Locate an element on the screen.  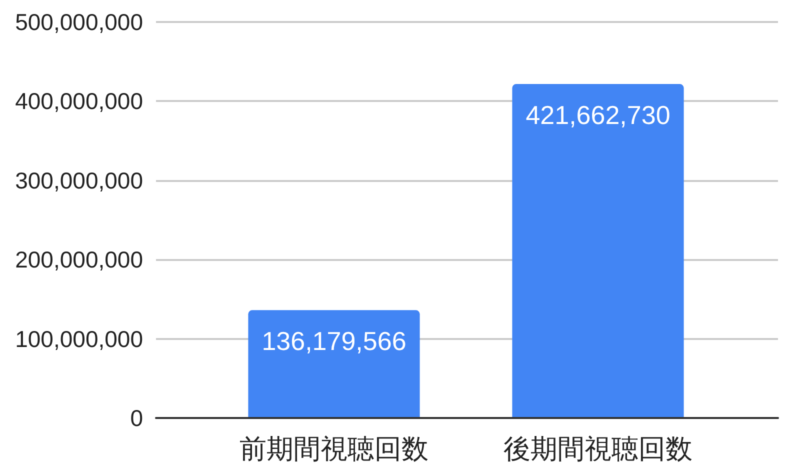
y-tick-label: 0 is located at coordinates (136, 418).